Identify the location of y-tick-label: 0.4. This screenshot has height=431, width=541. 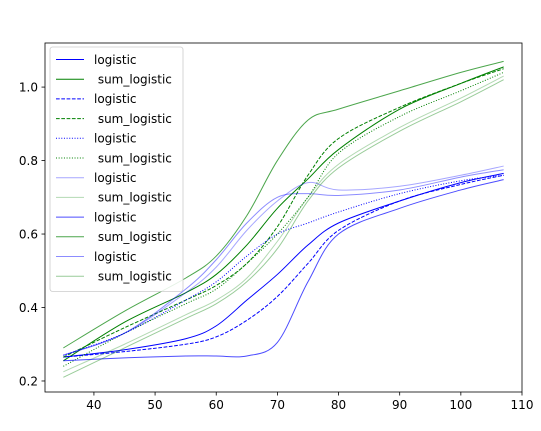
(28, 308).